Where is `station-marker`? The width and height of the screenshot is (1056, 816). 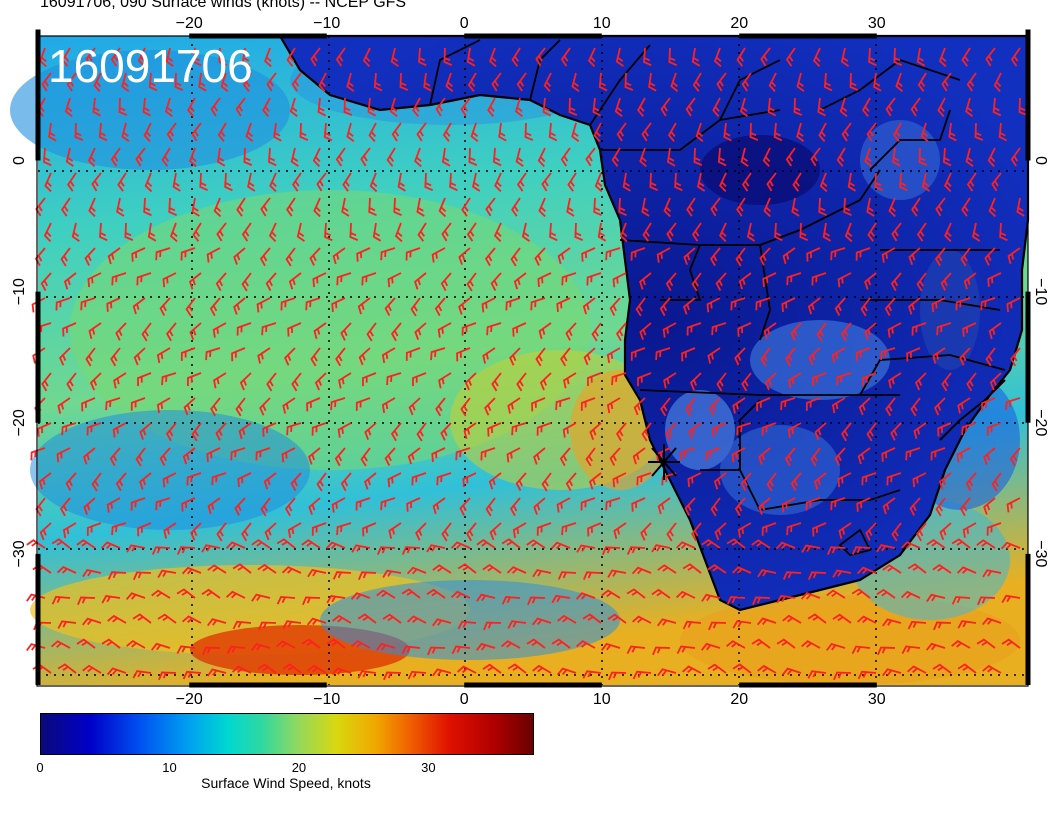
station-marker is located at coordinates (664, 462).